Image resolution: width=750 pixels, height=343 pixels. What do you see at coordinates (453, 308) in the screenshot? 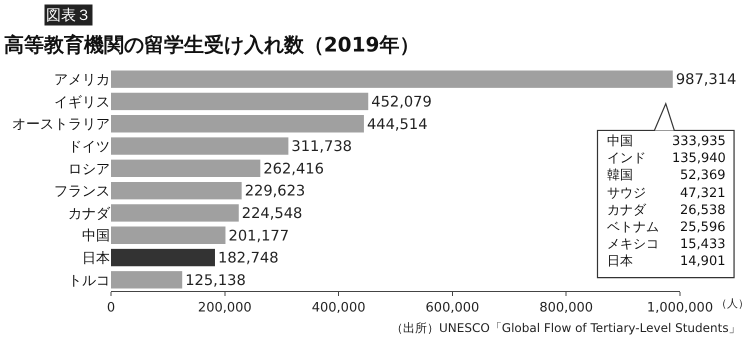
I see `x-tick-label: 600,000` at bounding box center [453, 308].